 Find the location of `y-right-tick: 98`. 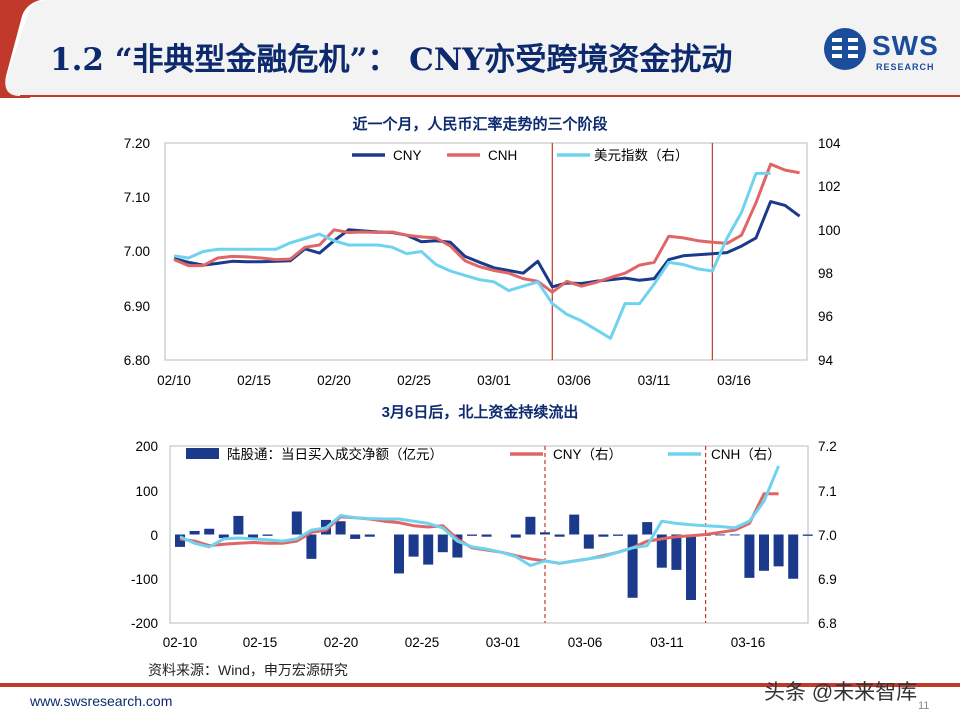

y-right-tick: 98 is located at coordinates (825, 273).